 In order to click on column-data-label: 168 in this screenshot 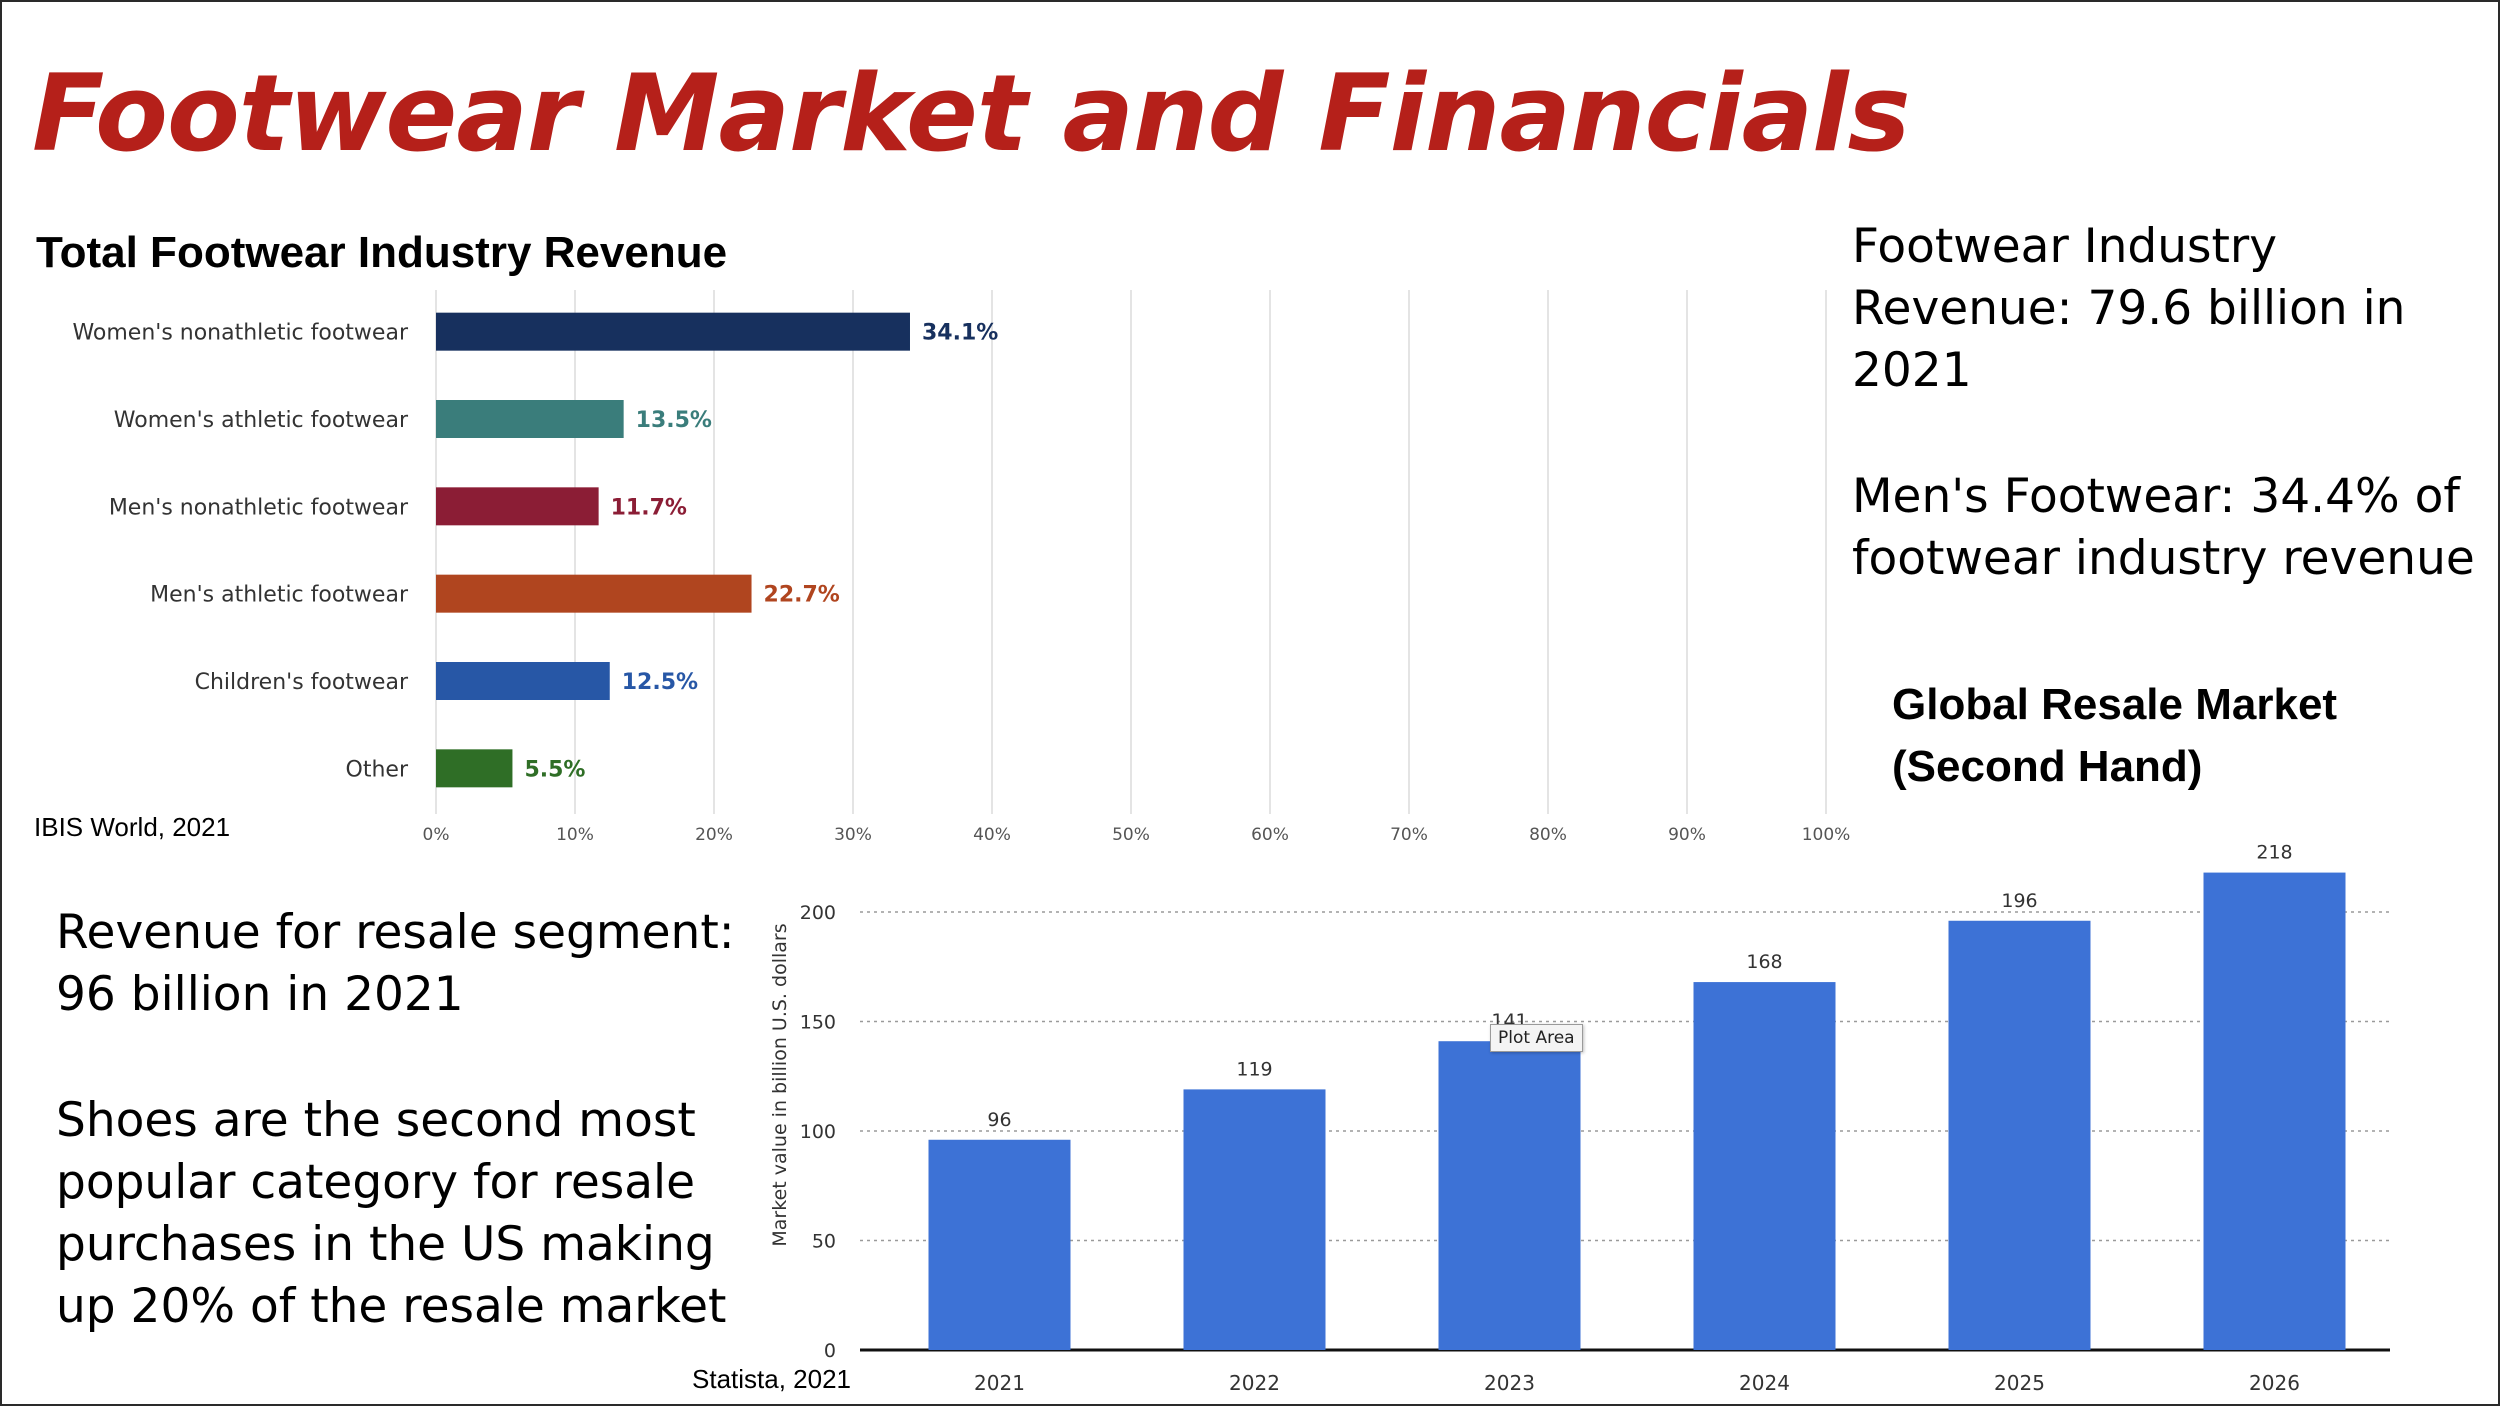, I will do `click(1764, 962)`.